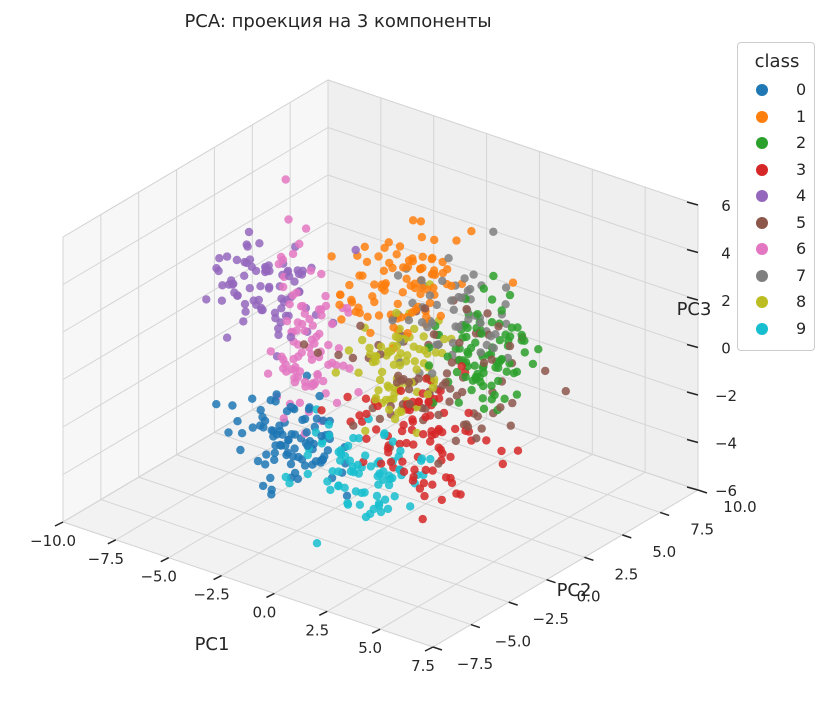 The image size is (827, 704). Describe the element at coordinates (423, 666) in the screenshot. I see `x-tick-label: 7.5` at that location.